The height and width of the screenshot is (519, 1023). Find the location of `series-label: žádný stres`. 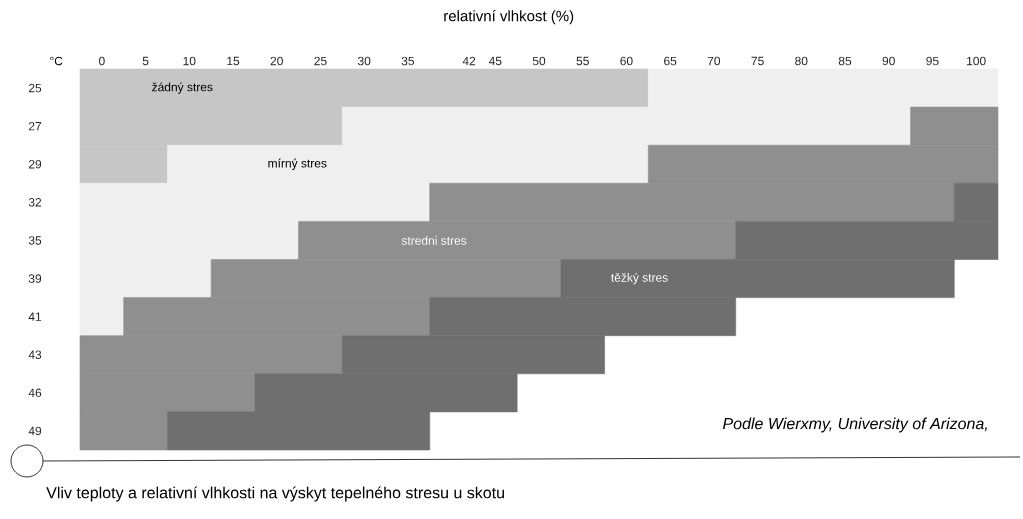

series-label: žádný stres is located at coordinates (182, 88).